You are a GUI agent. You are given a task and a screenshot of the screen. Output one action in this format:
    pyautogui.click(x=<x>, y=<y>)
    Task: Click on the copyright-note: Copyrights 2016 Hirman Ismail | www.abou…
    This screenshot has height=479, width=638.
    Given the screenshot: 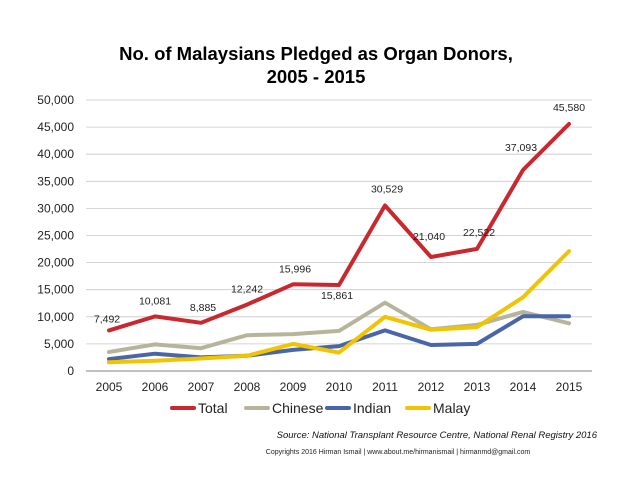 What is the action you would take?
    pyautogui.click(x=398, y=452)
    